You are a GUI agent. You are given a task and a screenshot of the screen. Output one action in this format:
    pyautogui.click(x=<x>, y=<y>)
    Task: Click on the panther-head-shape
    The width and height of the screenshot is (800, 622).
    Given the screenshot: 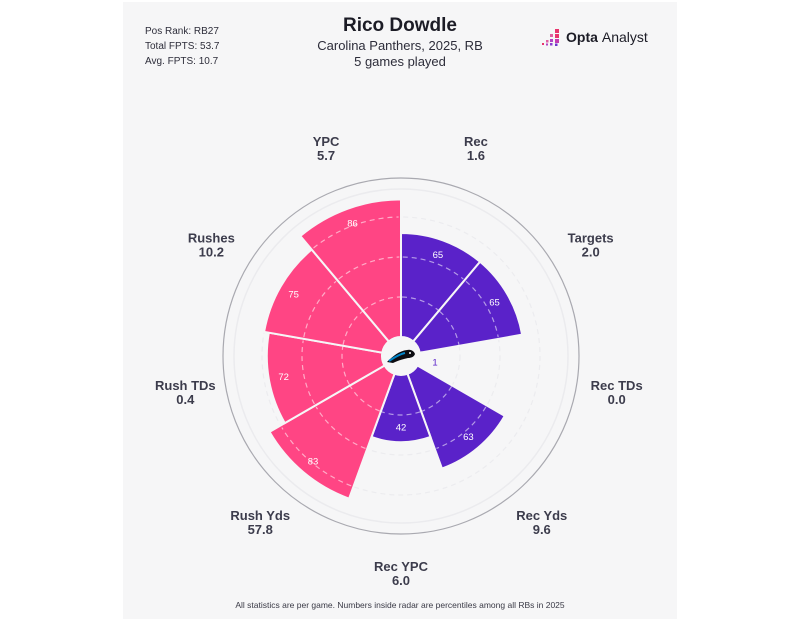 What is the action you would take?
    pyautogui.click(x=401, y=356)
    